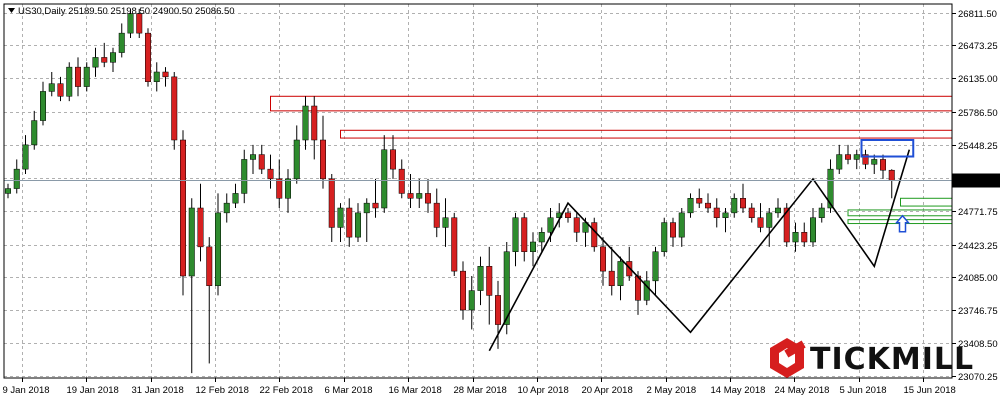 The width and height of the screenshot is (1000, 405). I want to click on y-tick-label: 23746.75, so click(978, 311).